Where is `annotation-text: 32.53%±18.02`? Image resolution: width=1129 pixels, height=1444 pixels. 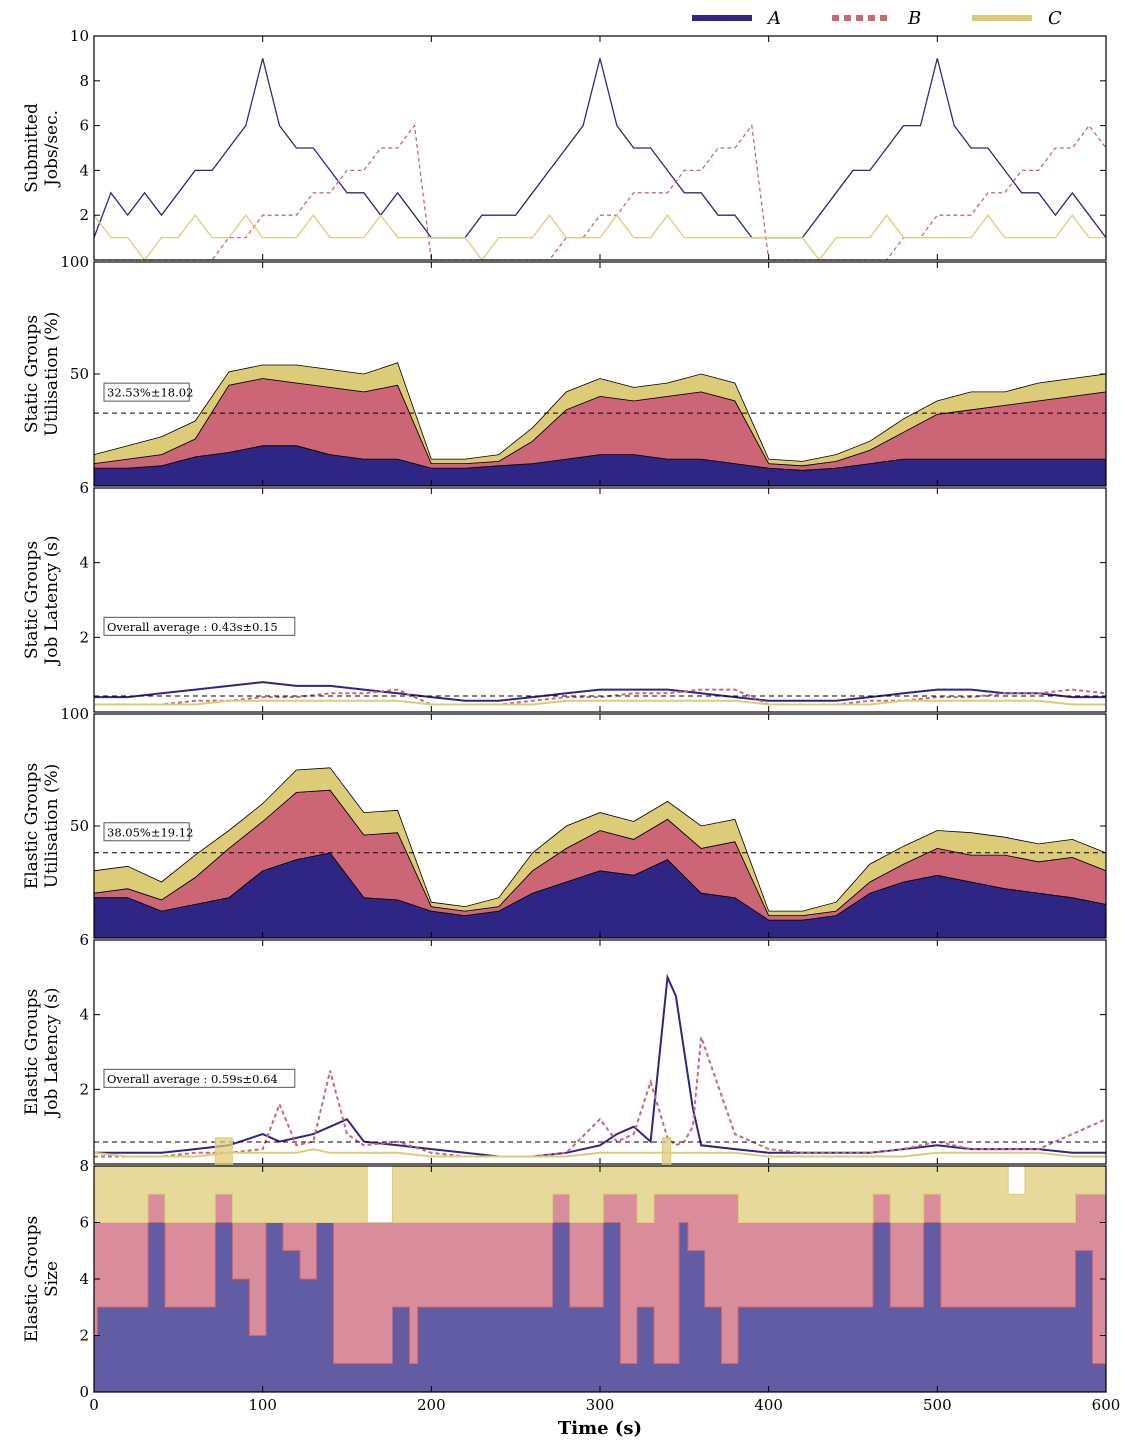
annotation-text: 32.53%±18.02 is located at coordinates (150, 393).